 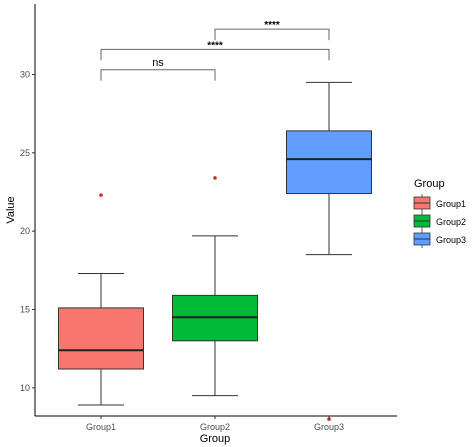 I want to click on box-Group2, so click(x=215, y=286).